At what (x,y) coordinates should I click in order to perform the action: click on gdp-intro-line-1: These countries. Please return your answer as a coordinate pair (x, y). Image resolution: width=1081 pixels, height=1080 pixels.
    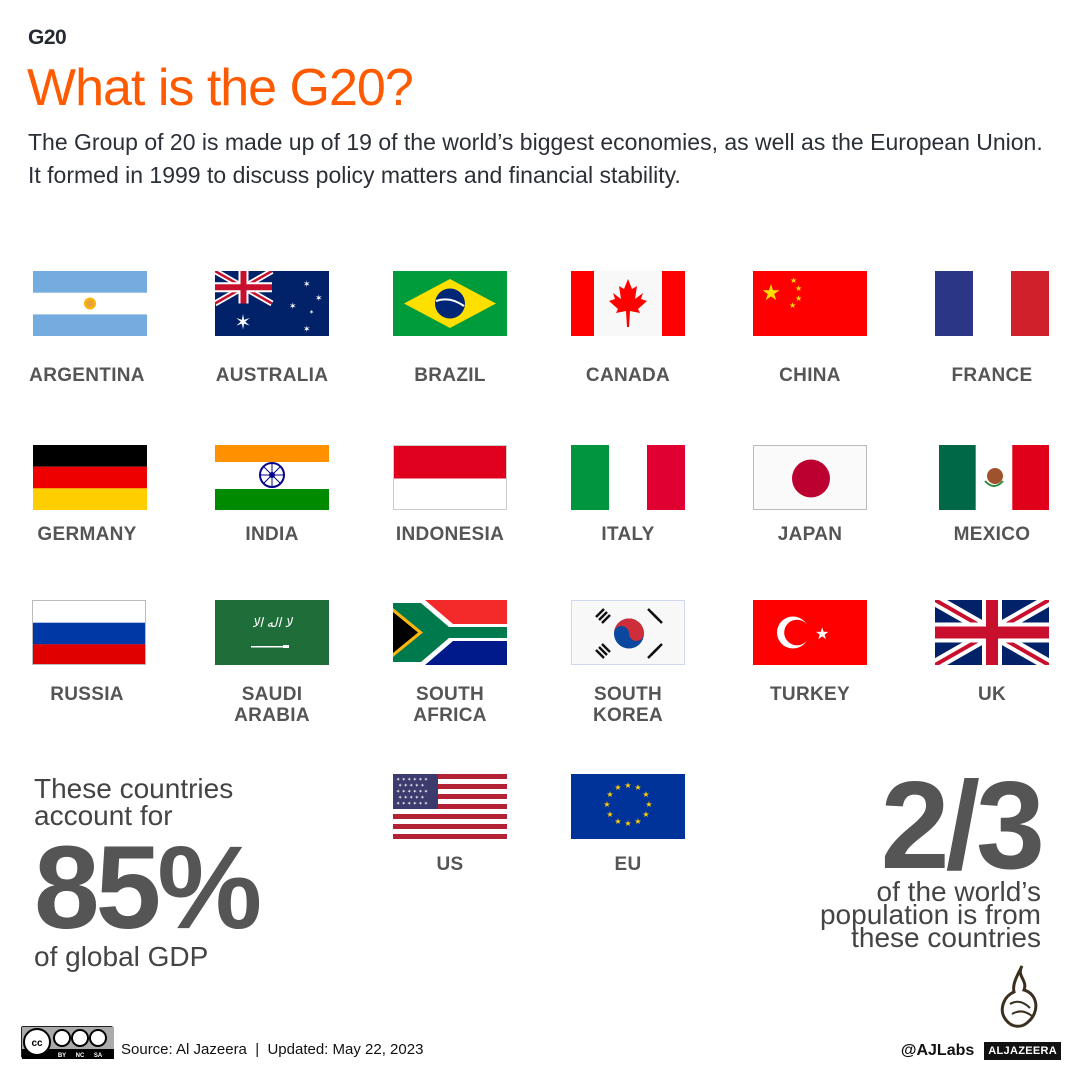
    Looking at the image, I should click on (134, 788).